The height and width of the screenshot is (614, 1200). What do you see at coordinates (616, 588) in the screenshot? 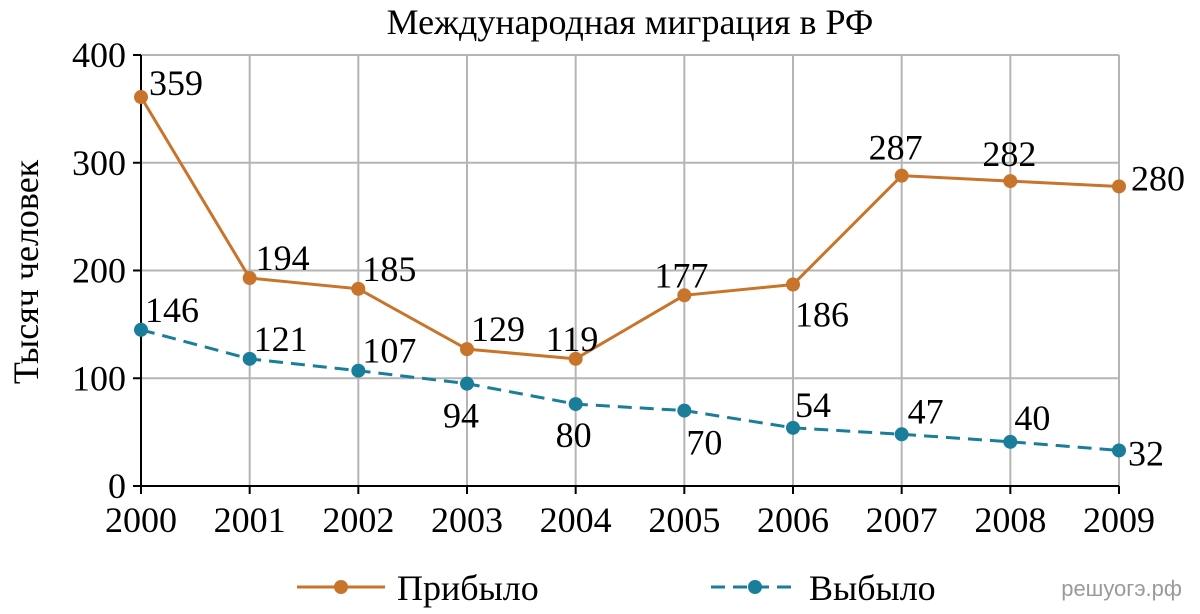
I see `legend: Прибыло Выбыло` at bounding box center [616, 588].